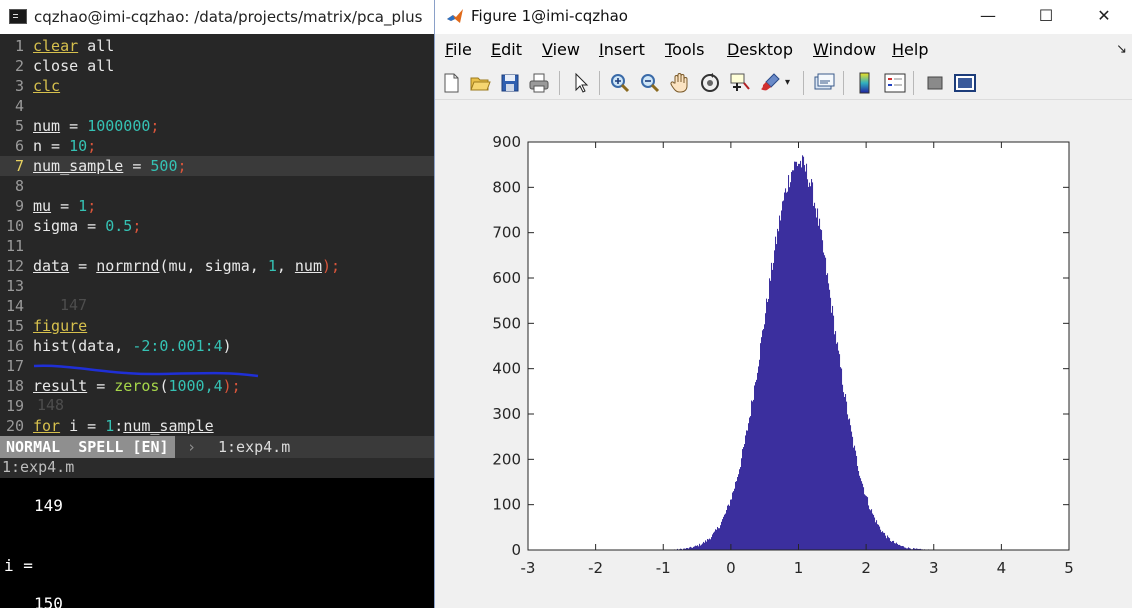 This screenshot has width=1132, height=608. What do you see at coordinates (935, 83) in the screenshot?
I see `hide-plot-tools-icon` at bounding box center [935, 83].